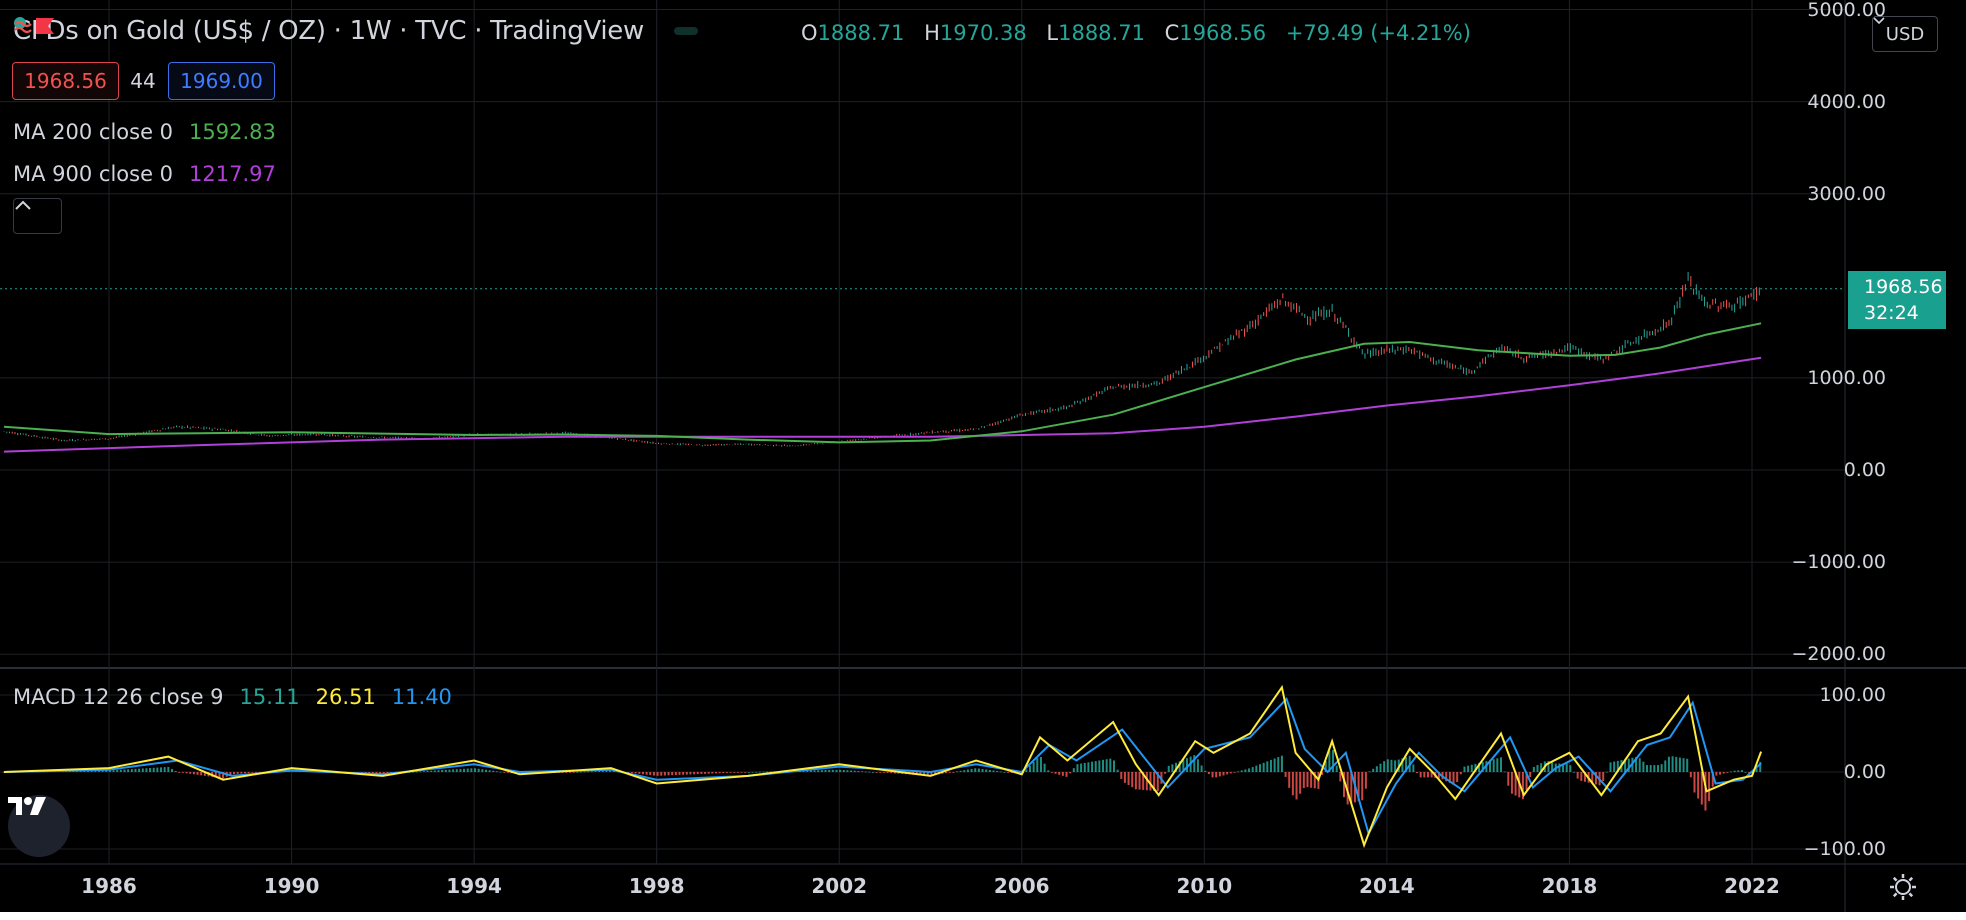  I want to click on macd-histogram, so click(882, 780).